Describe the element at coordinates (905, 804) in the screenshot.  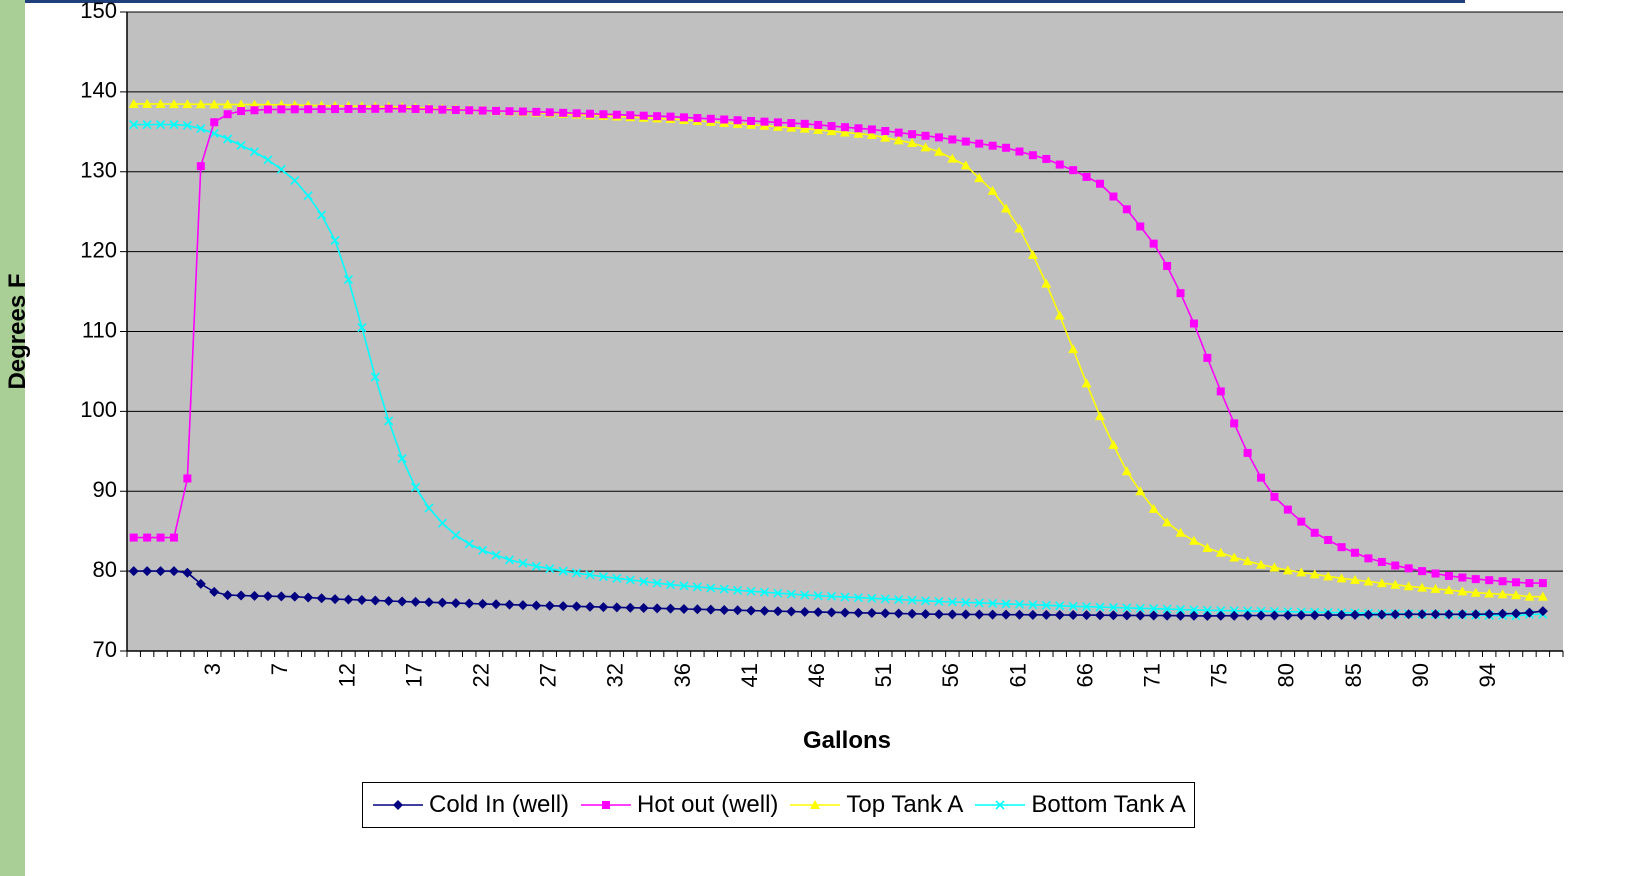
I see `legend-label: Top Tank A` at that location.